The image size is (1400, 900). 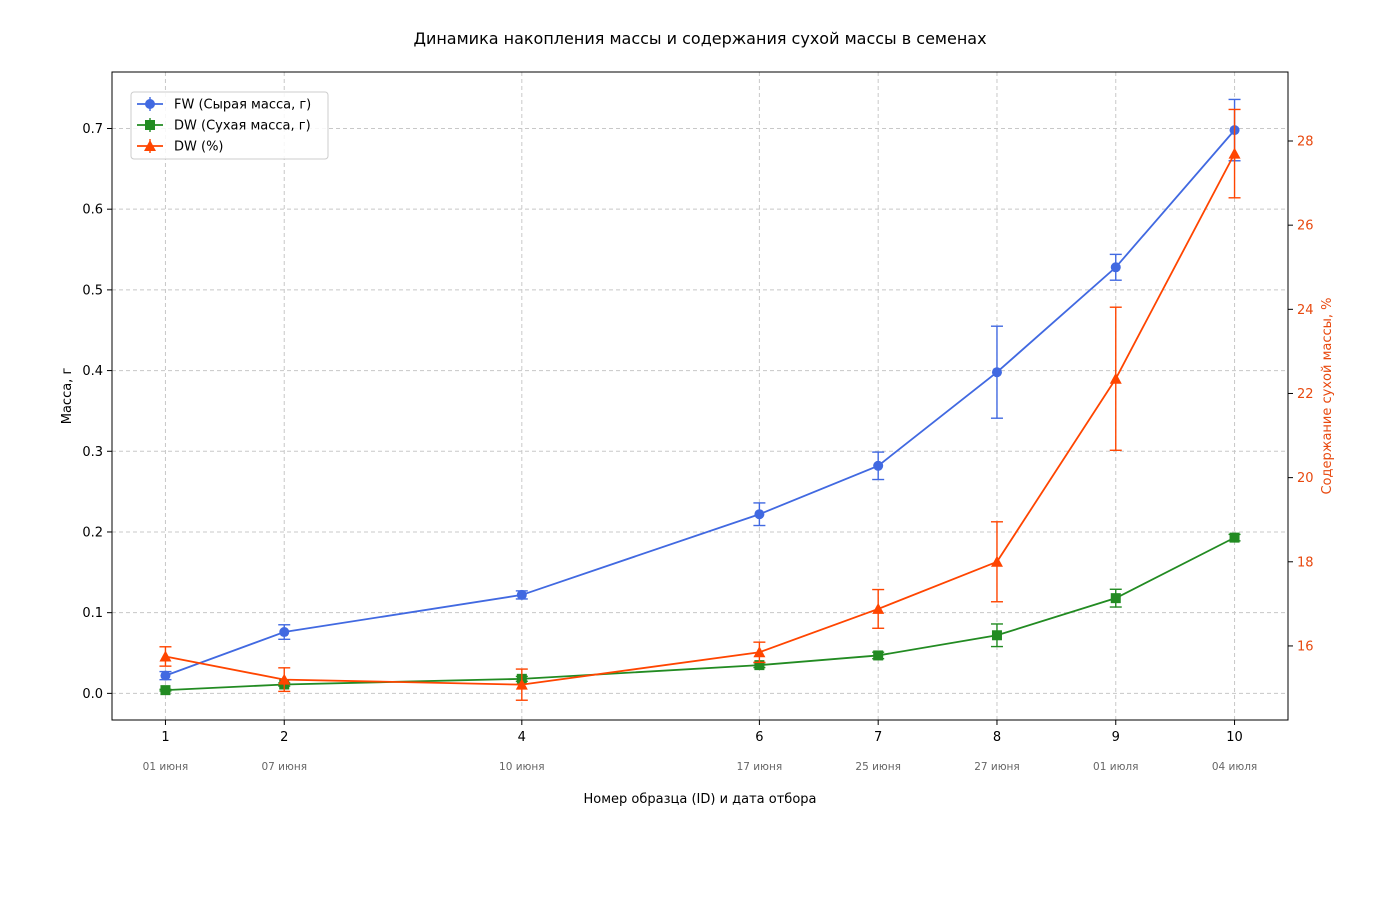 What do you see at coordinates (199, 147) in the screenshot?
I see `legend-label: DW (%)` at bounding box center [199, 147].